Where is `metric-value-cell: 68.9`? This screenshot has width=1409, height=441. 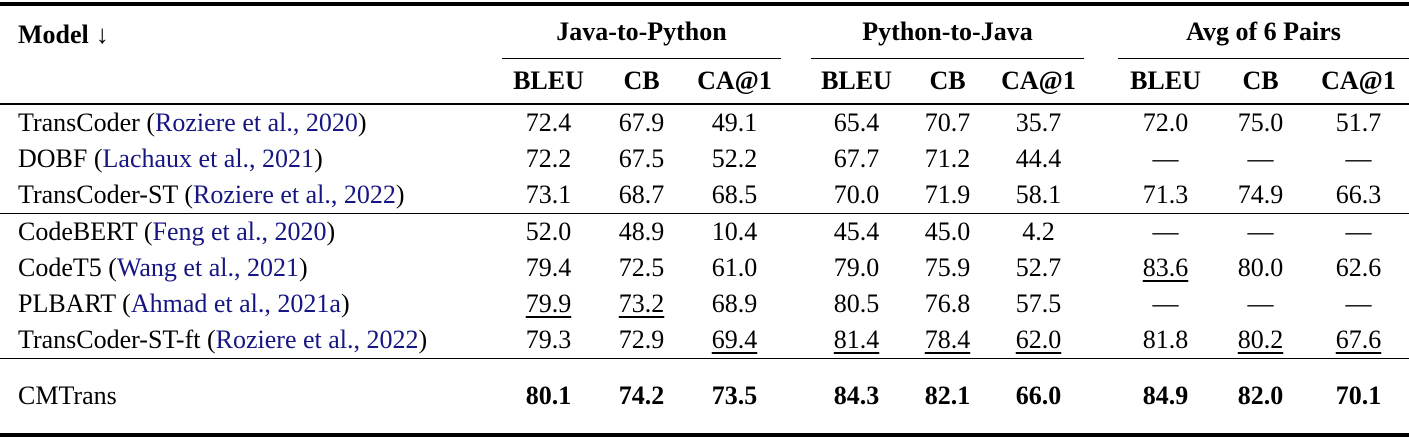 metric-value-cell: 68.9 is located at coordinates (734, 304).